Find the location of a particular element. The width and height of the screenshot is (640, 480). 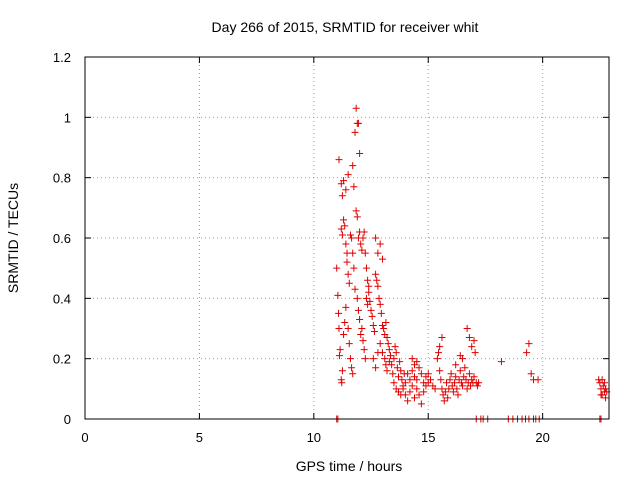

x-tick-label: 15 is located at coordinates (428, 437).